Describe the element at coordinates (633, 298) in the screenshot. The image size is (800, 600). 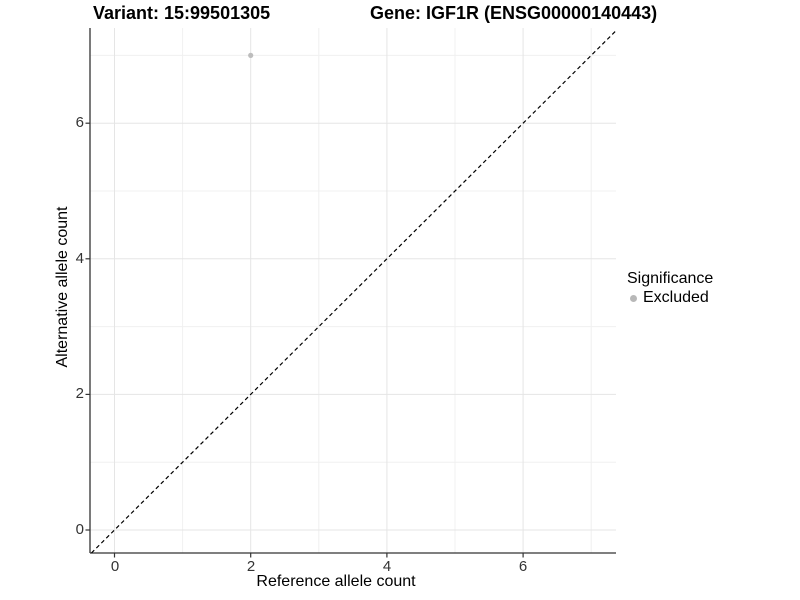
I see `legend-key-dot` at that location.